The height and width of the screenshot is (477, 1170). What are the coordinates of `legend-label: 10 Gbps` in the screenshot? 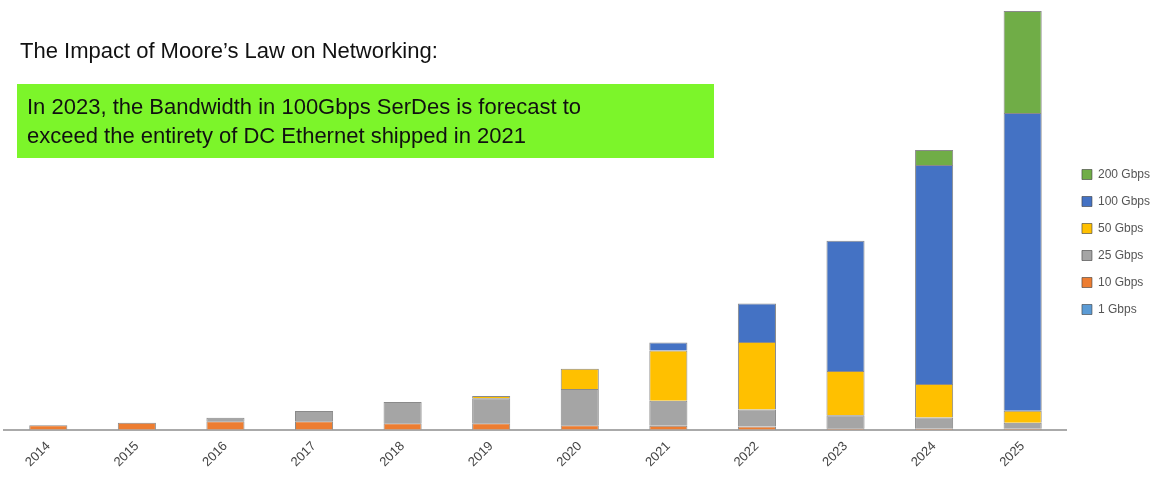 It's located at (1120, 281).